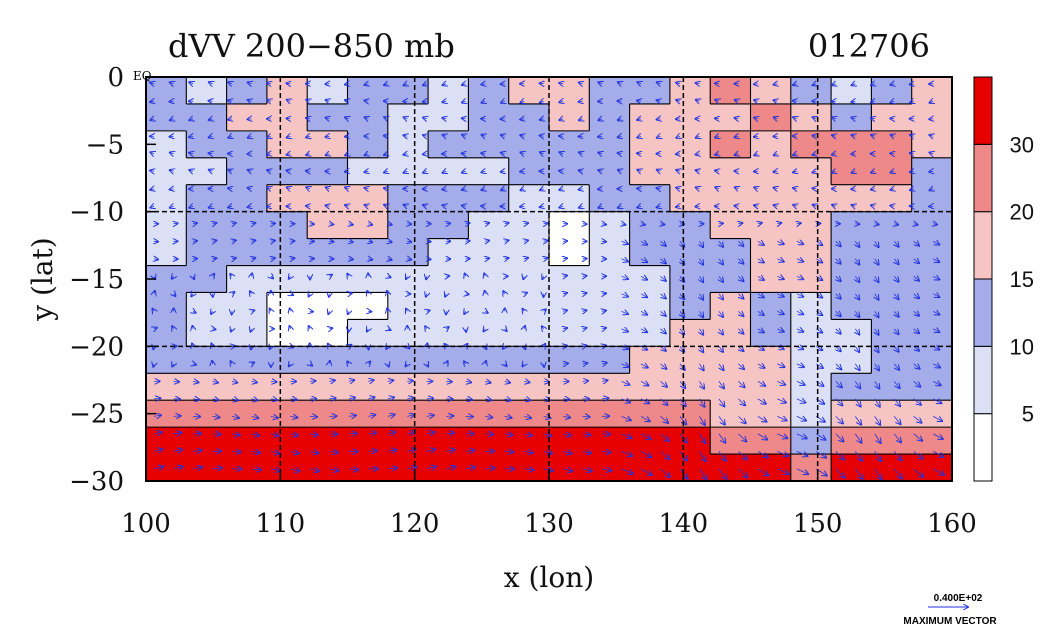 The image size is (1056, 631). What do you see at coordinates (42, 279) in the screenshot?
I see `y-axis-label: y (lat)` at bounding box center [42, 279].